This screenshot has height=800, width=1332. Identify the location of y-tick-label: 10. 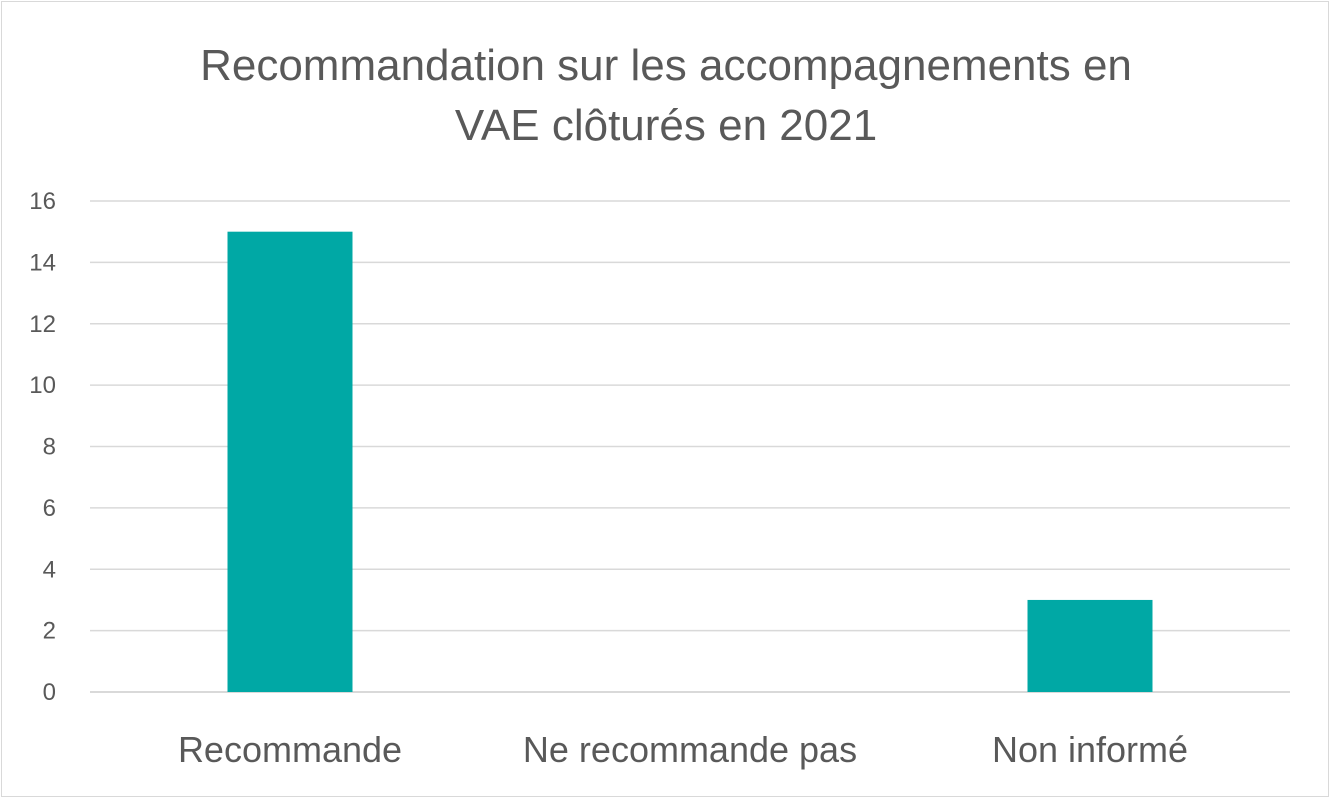
(42, 385).